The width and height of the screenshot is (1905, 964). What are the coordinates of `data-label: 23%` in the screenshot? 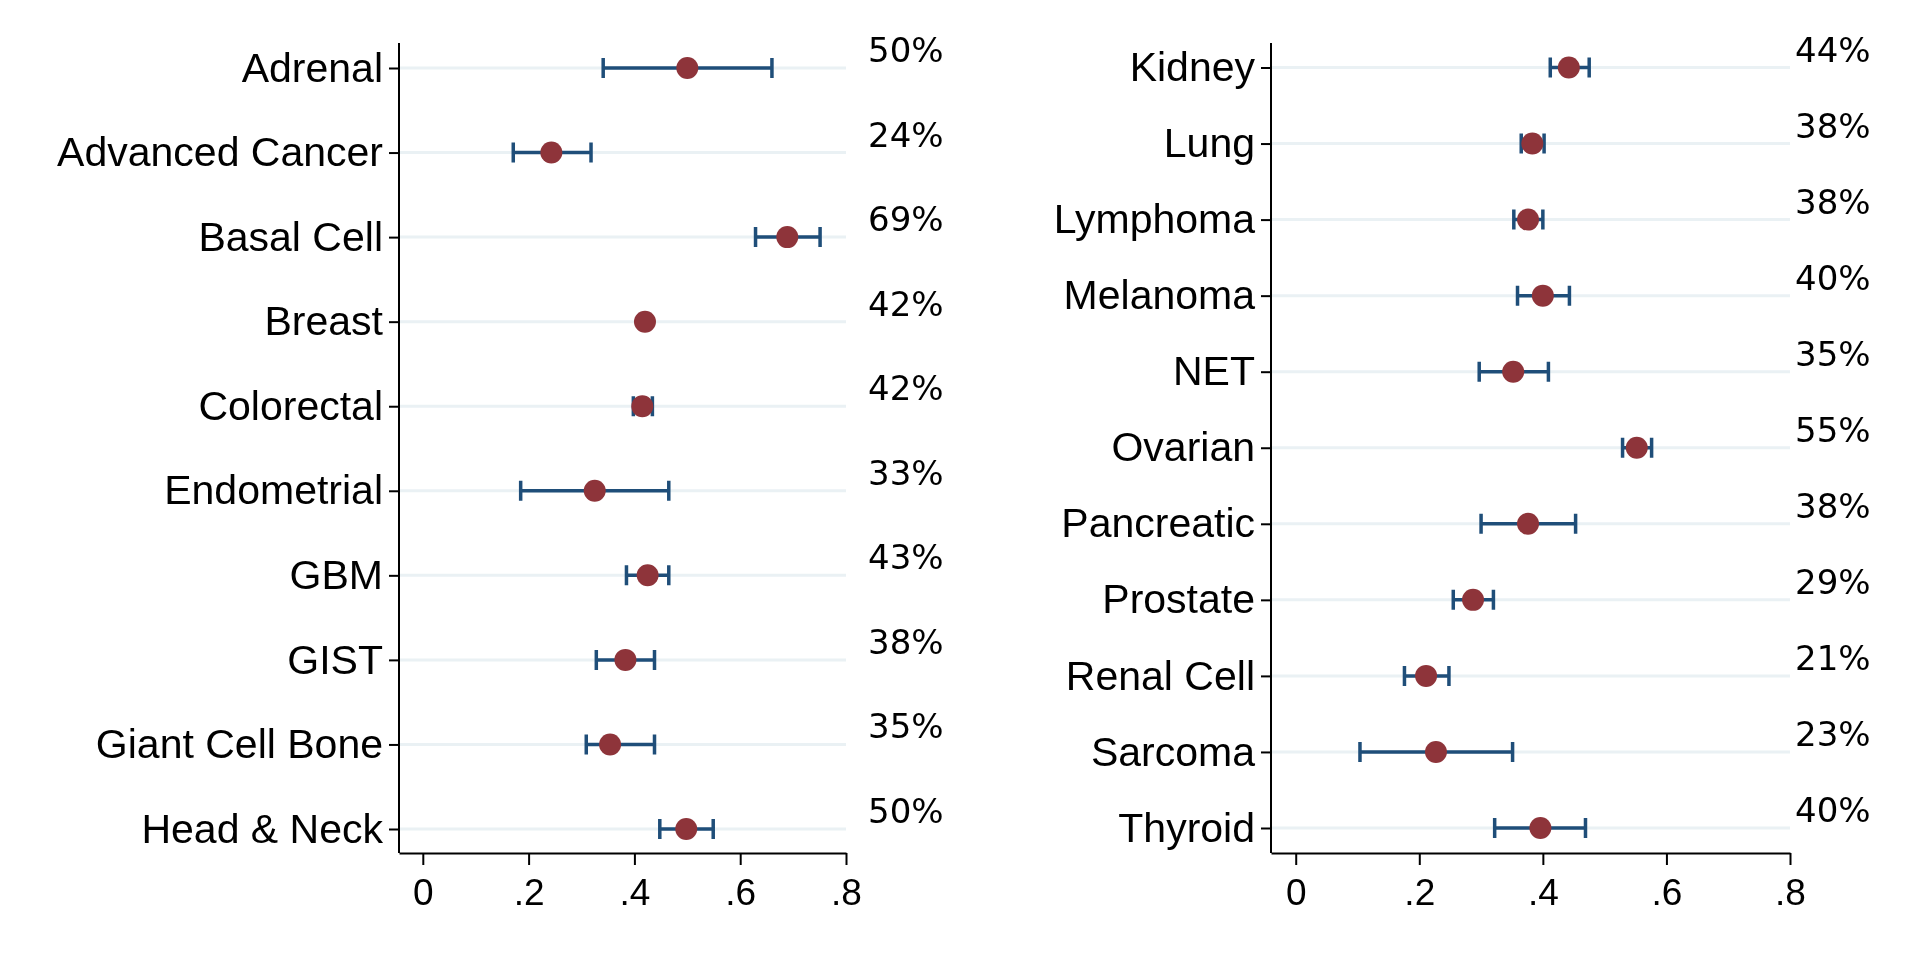 It's located at (1833, 733).